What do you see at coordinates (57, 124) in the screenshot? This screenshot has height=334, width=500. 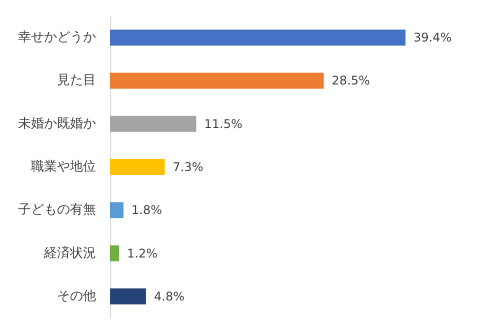 I see `y-tick-label: 未婚か既婚か` at bounding box center [57, 124].